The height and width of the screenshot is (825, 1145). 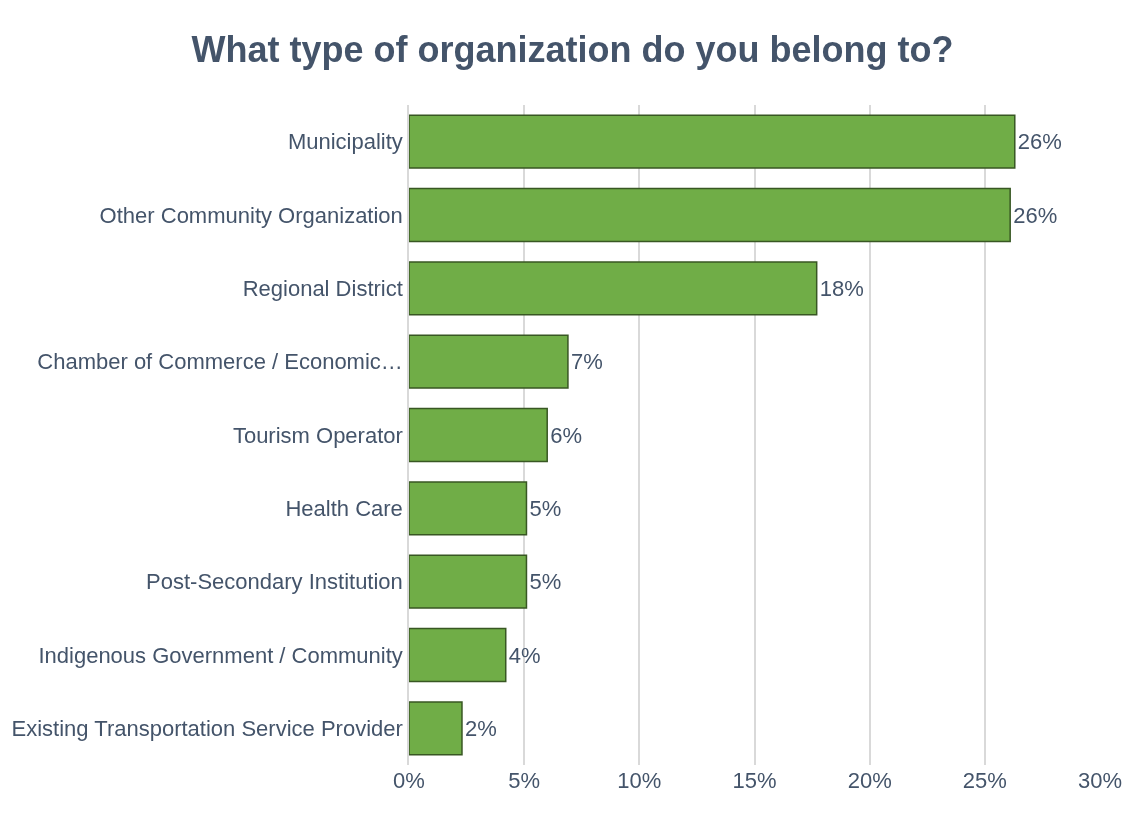 I want to click on y-tick-label: Health Care, so click(x=344, y=509).